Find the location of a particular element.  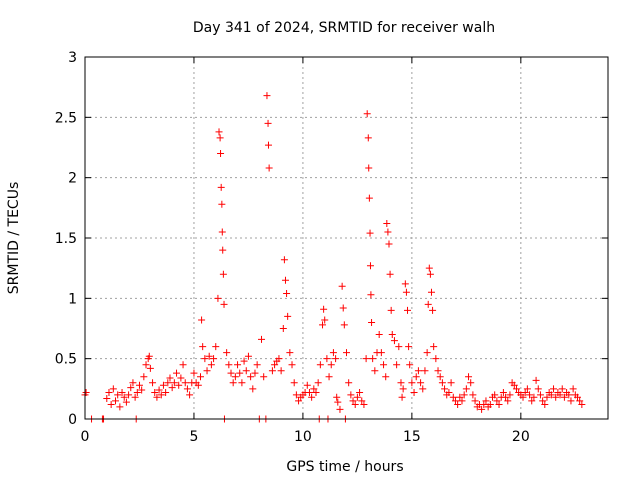

y-tick-label: 2.5 is located at coordinates (66, 118).